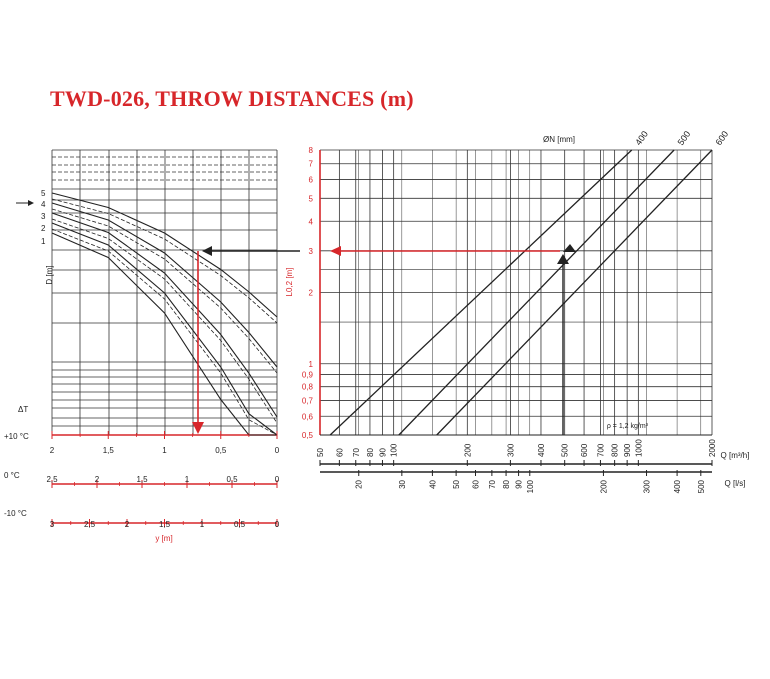  What do you see at coordinates (627, 450) in the screenshot?
I see `q-m3h-label-13: 900` at bounding box center [627, 450].